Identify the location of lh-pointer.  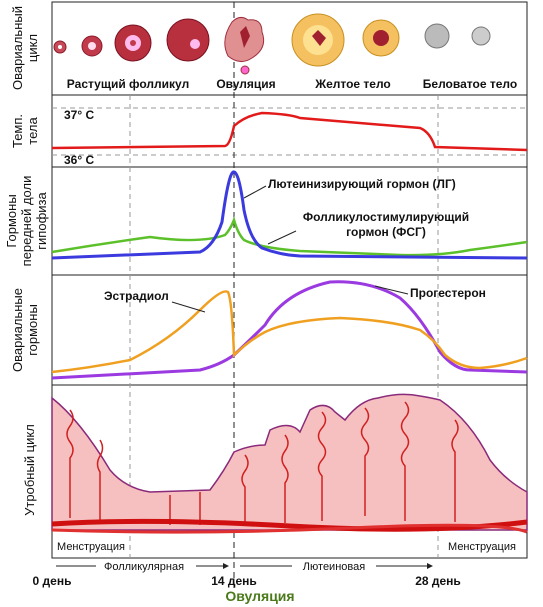
(255, 192).